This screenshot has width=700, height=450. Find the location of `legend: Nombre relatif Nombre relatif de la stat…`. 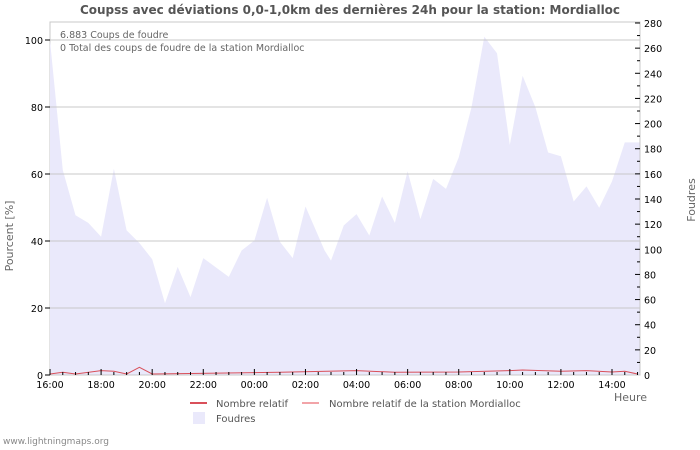

legend: Nombre relatif Nombre relatif de la stat… is located at coordinates (355, 412).